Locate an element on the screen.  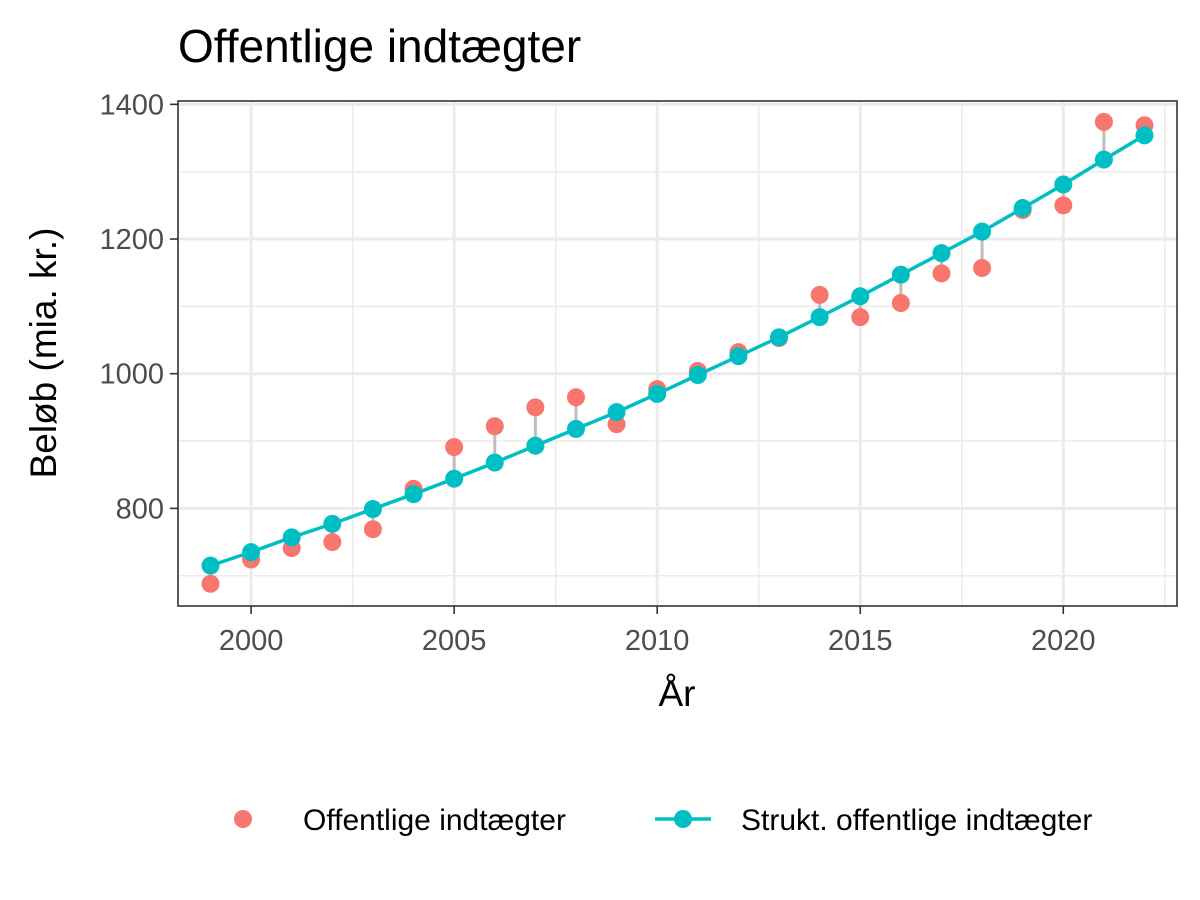
x-axis: 2000 2005 2010 2015 2020 is located at coordinates (657, 631).